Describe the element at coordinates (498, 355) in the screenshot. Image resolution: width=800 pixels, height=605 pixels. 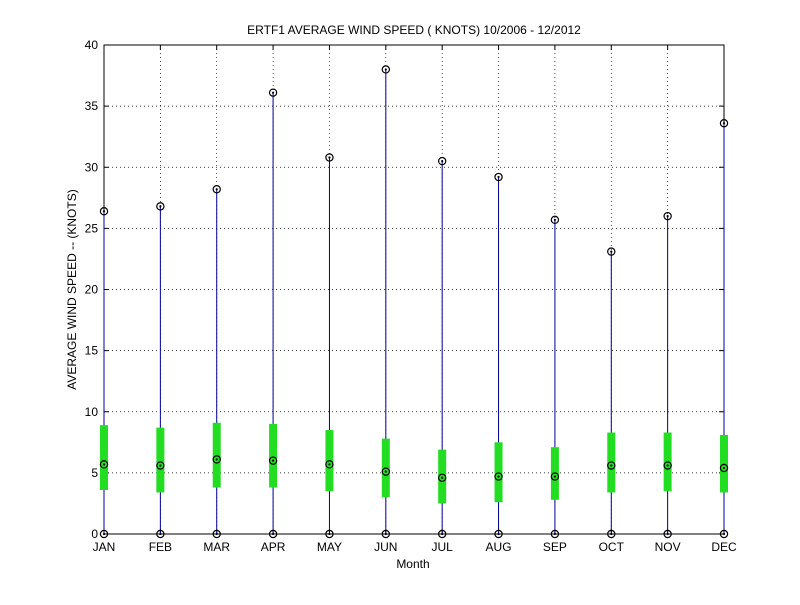
I see `box-aug` at that location.